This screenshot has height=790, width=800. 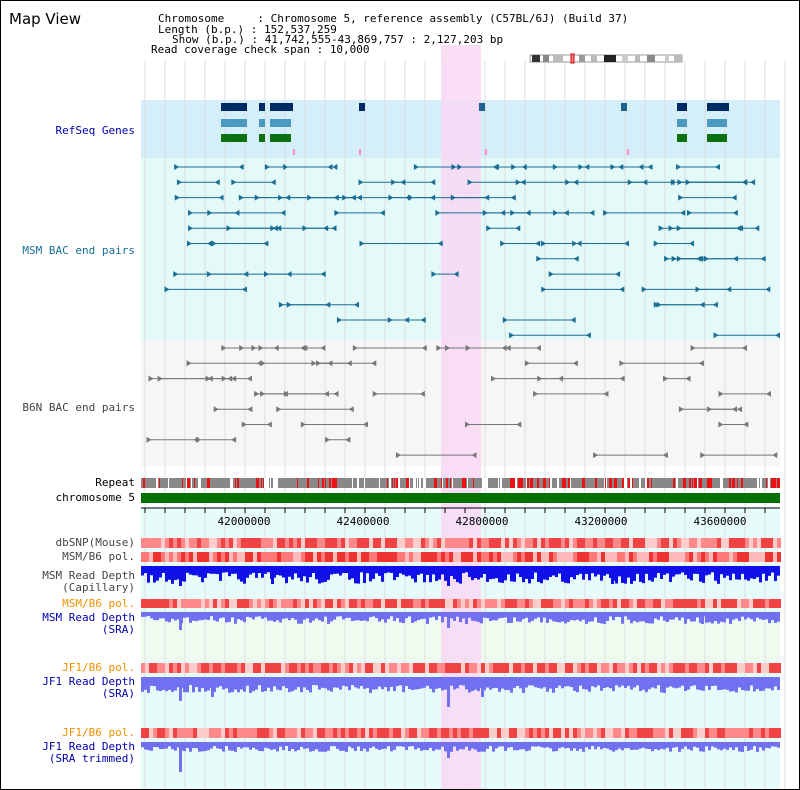 I want to click on track-label-msm-bac: MSM BAC end pairs, so click(x=78, y=250).